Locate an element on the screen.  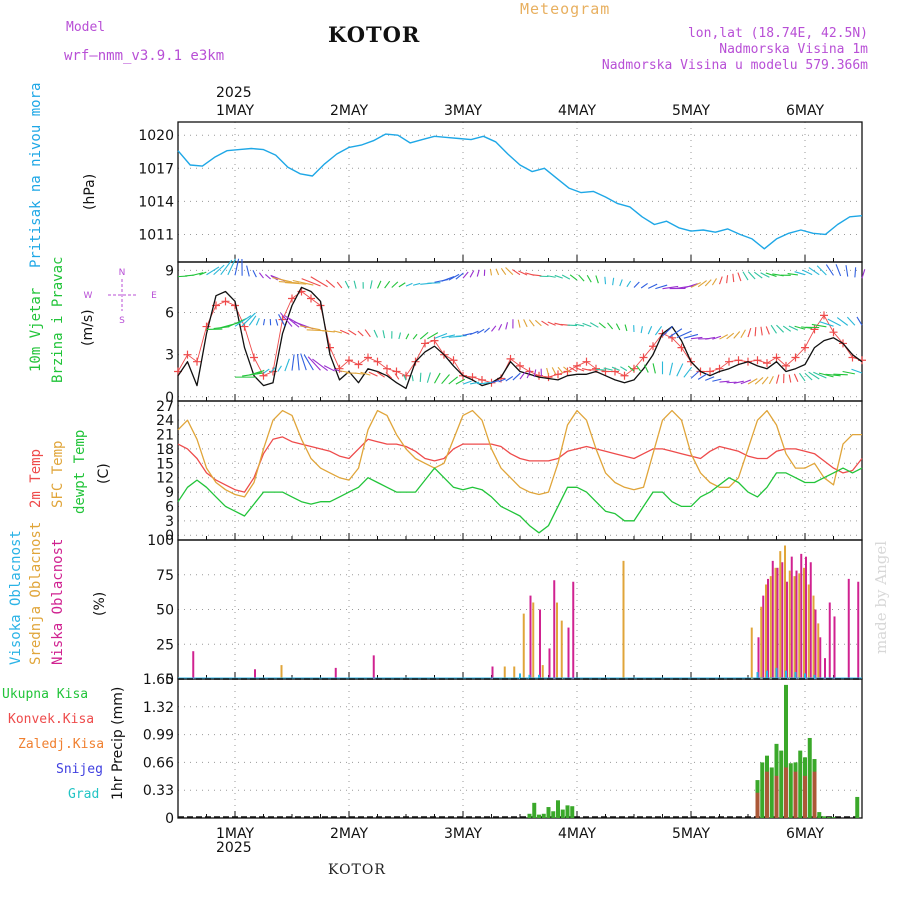
temperature-ytick-label: 0 is located at coordinates (169, 536).